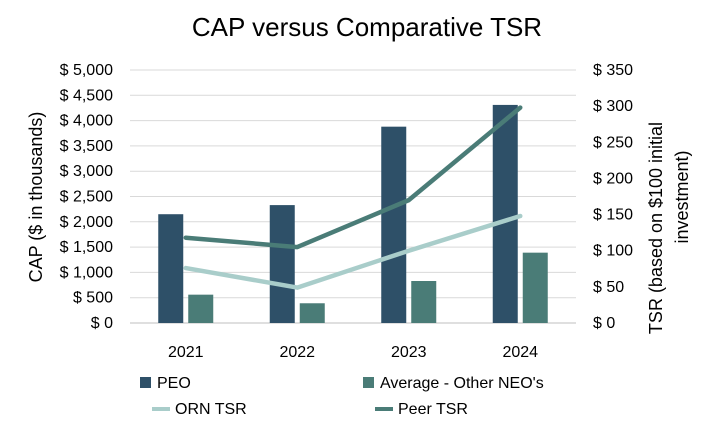 This screenshot has height=432, width=720. Describe the element at coordinates (86, 247) in the screenshot. I see `left-tick-label: $ 1,500` at that location.